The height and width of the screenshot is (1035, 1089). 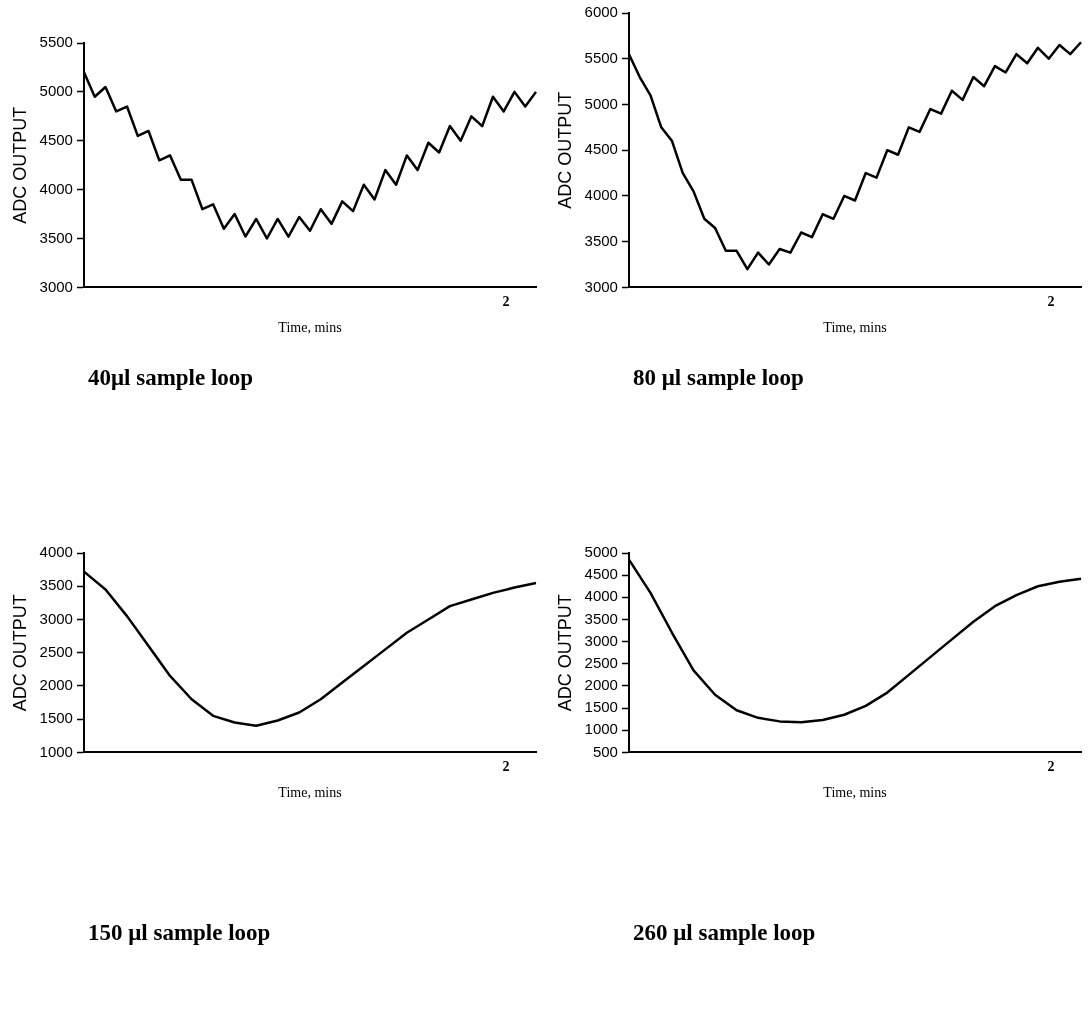 I want to click on text: 80 μl sample loop, so click(x=719, y=378).